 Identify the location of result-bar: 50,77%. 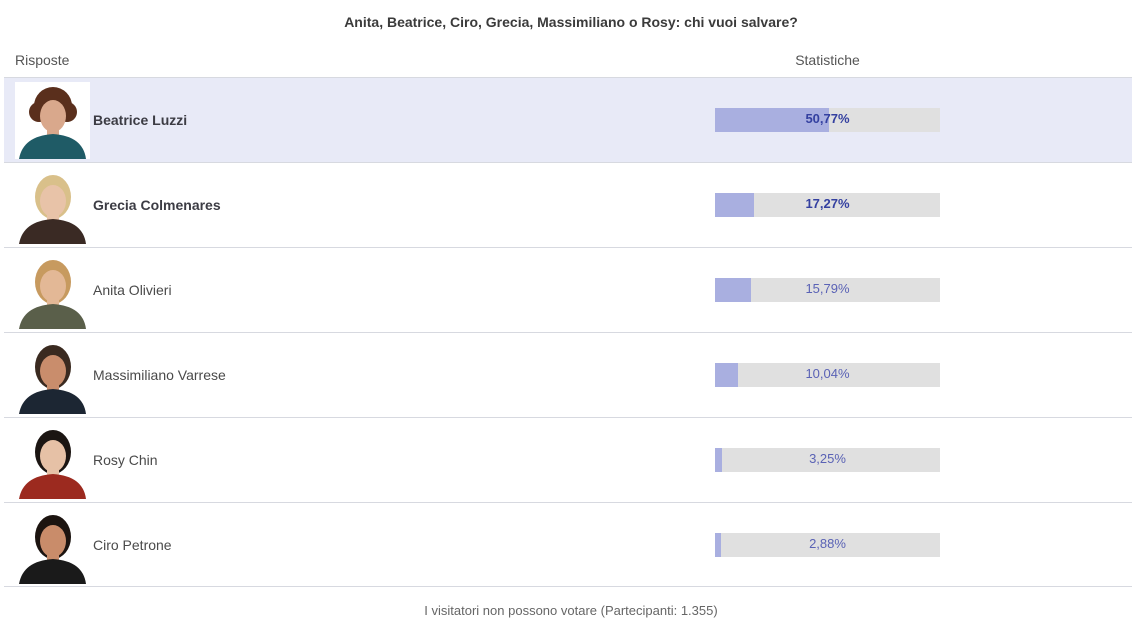
(827, 120).